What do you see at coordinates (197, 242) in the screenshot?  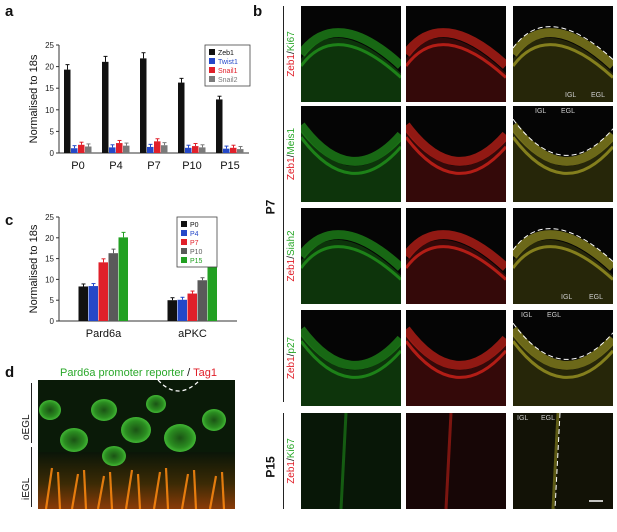 I see `legend: P0 P4 P7 P10 P15` at bounding box center [197, 242].